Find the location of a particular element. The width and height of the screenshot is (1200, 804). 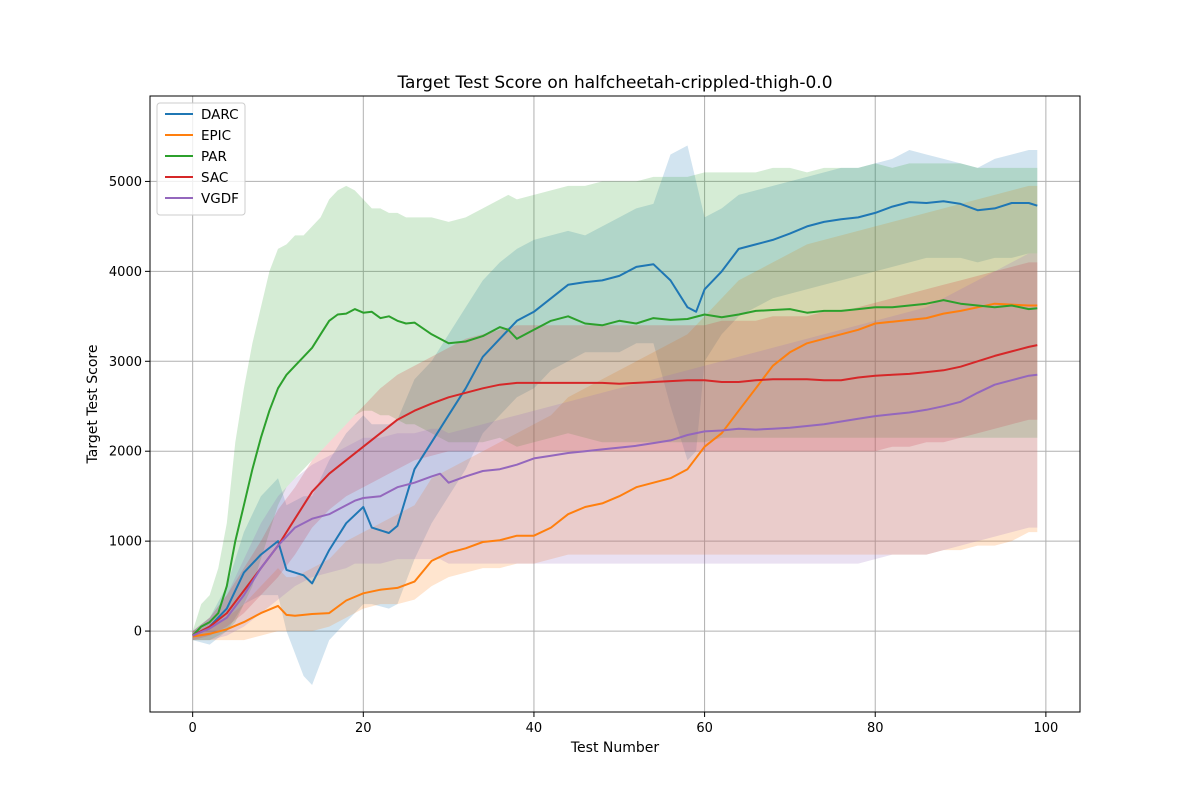

y-tick-label: 3000 is located at coordinates (125, 362).